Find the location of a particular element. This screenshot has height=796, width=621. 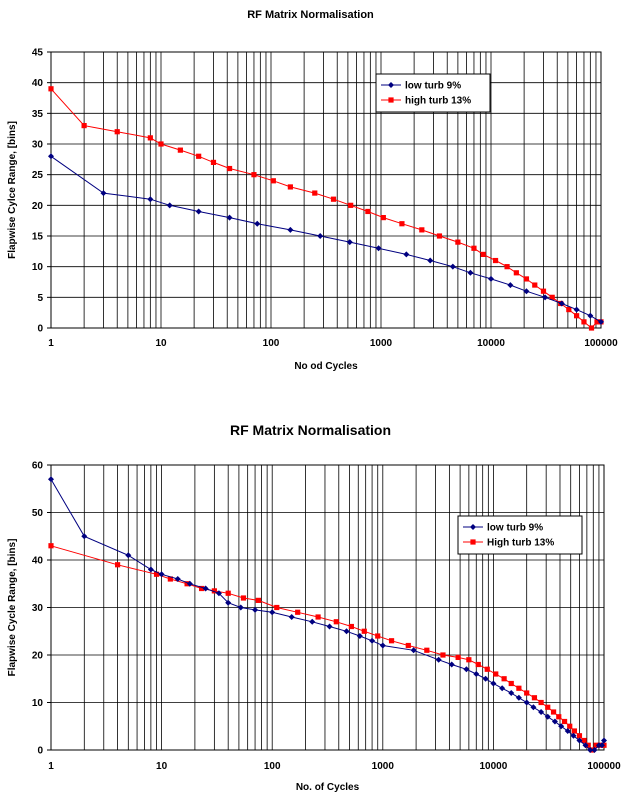

x-axis-label: No. of Cycles is located at coordinates (328, 787).